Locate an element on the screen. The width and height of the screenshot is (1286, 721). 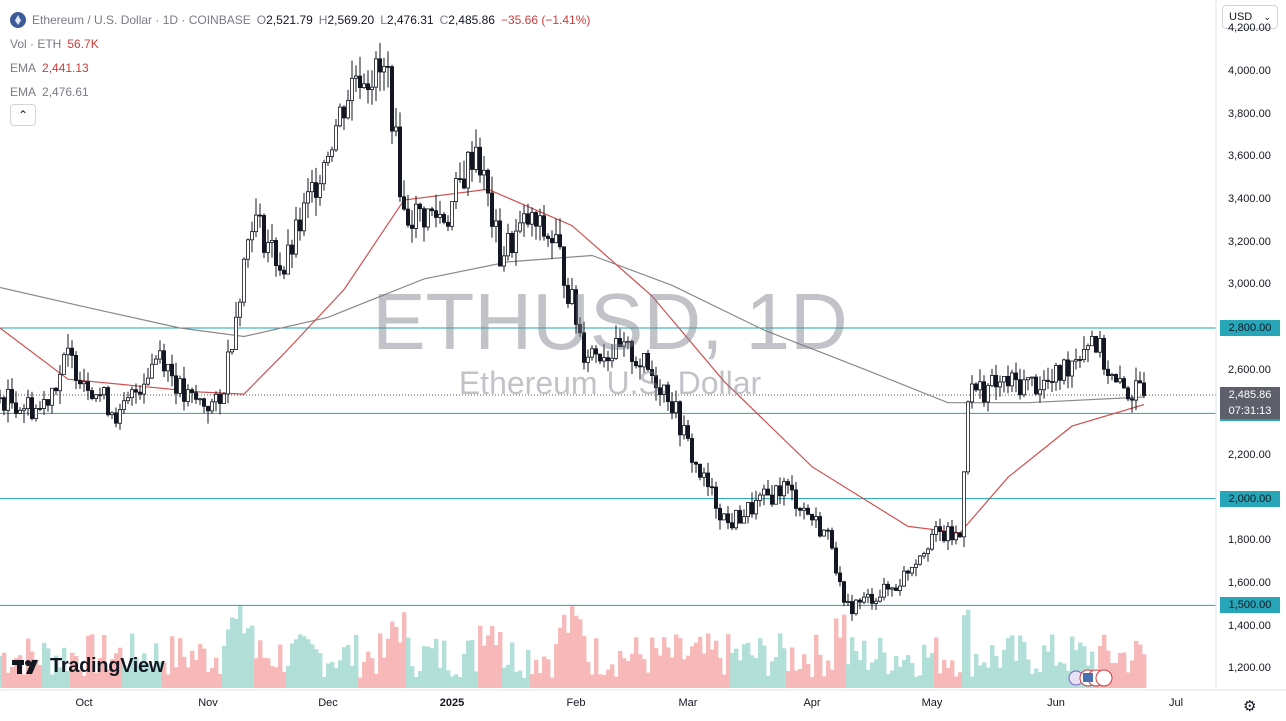
events-flag-icon is located at coordinates (1092, 678).